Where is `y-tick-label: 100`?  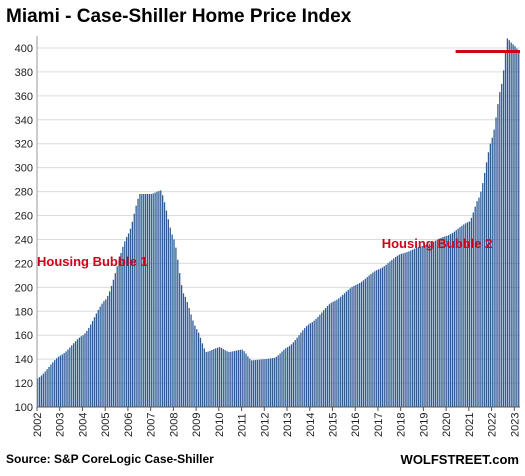
y-tick-label: 100 is located at coordinates (24, 408).